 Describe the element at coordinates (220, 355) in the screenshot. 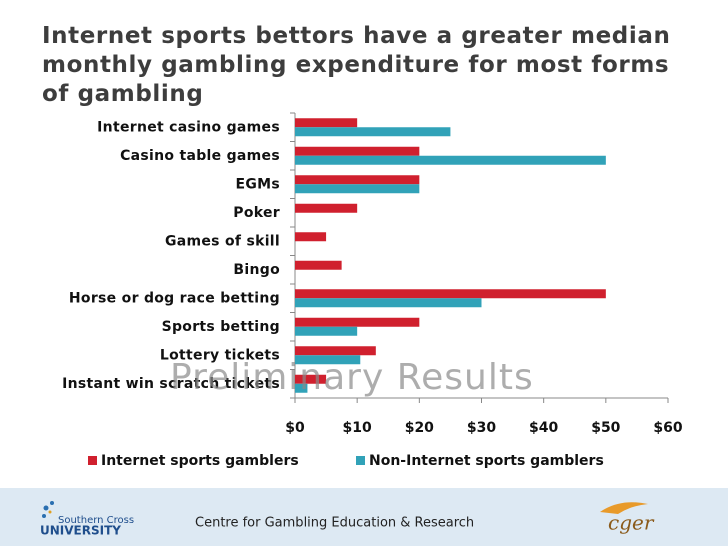

I see `y-tick-label: Lottery tickets` at that location.